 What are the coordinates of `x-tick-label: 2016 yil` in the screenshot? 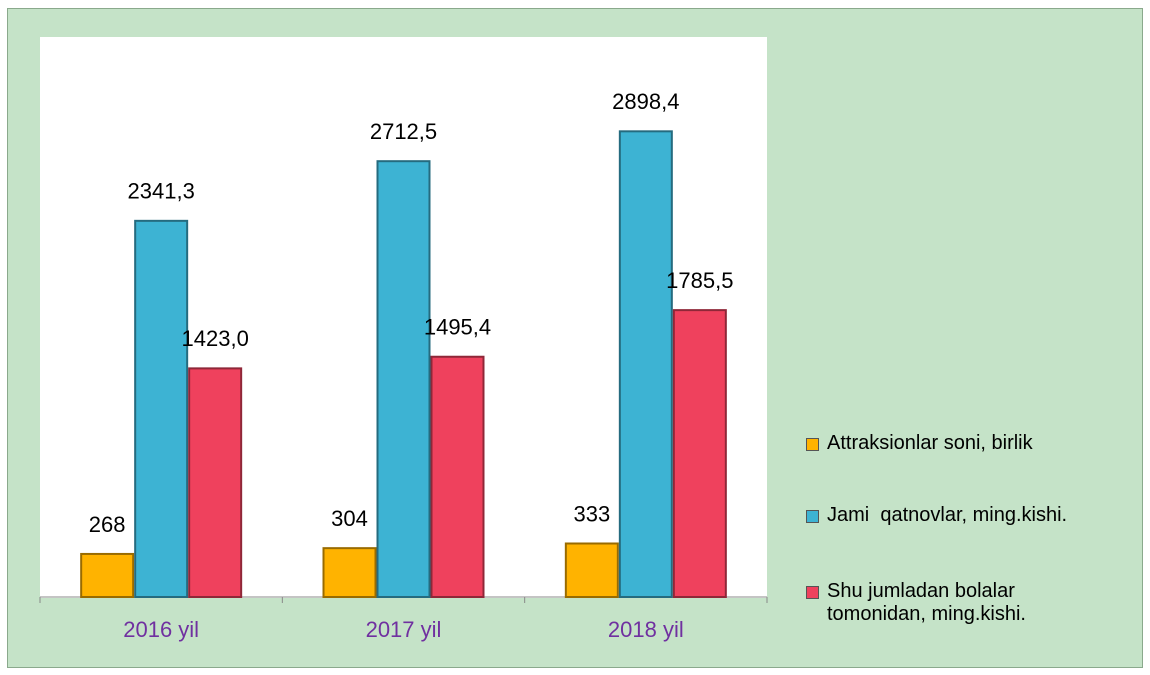 It's located at (161, 629).